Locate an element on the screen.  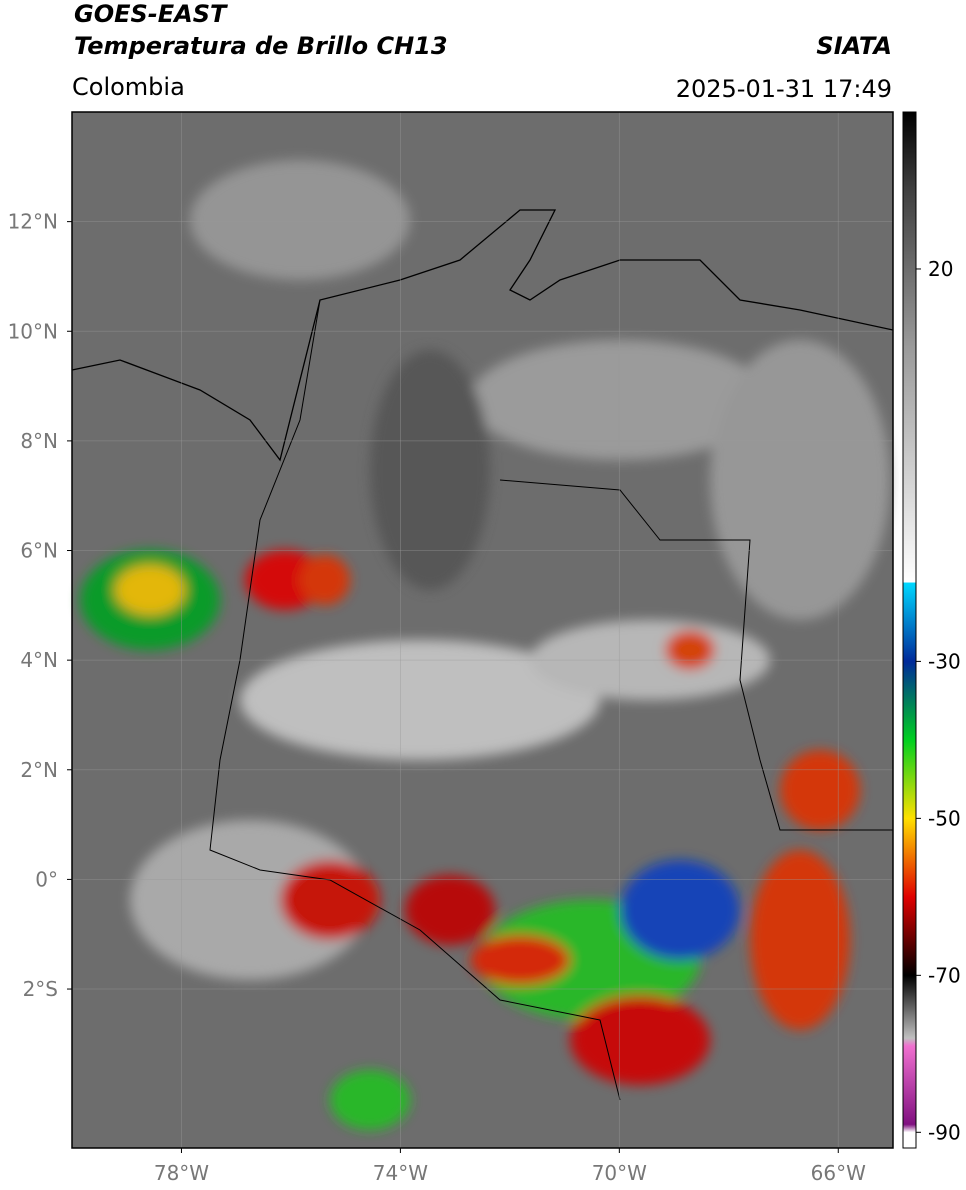
x-tick-label: 78°W is located at coordinates (181, 1173).